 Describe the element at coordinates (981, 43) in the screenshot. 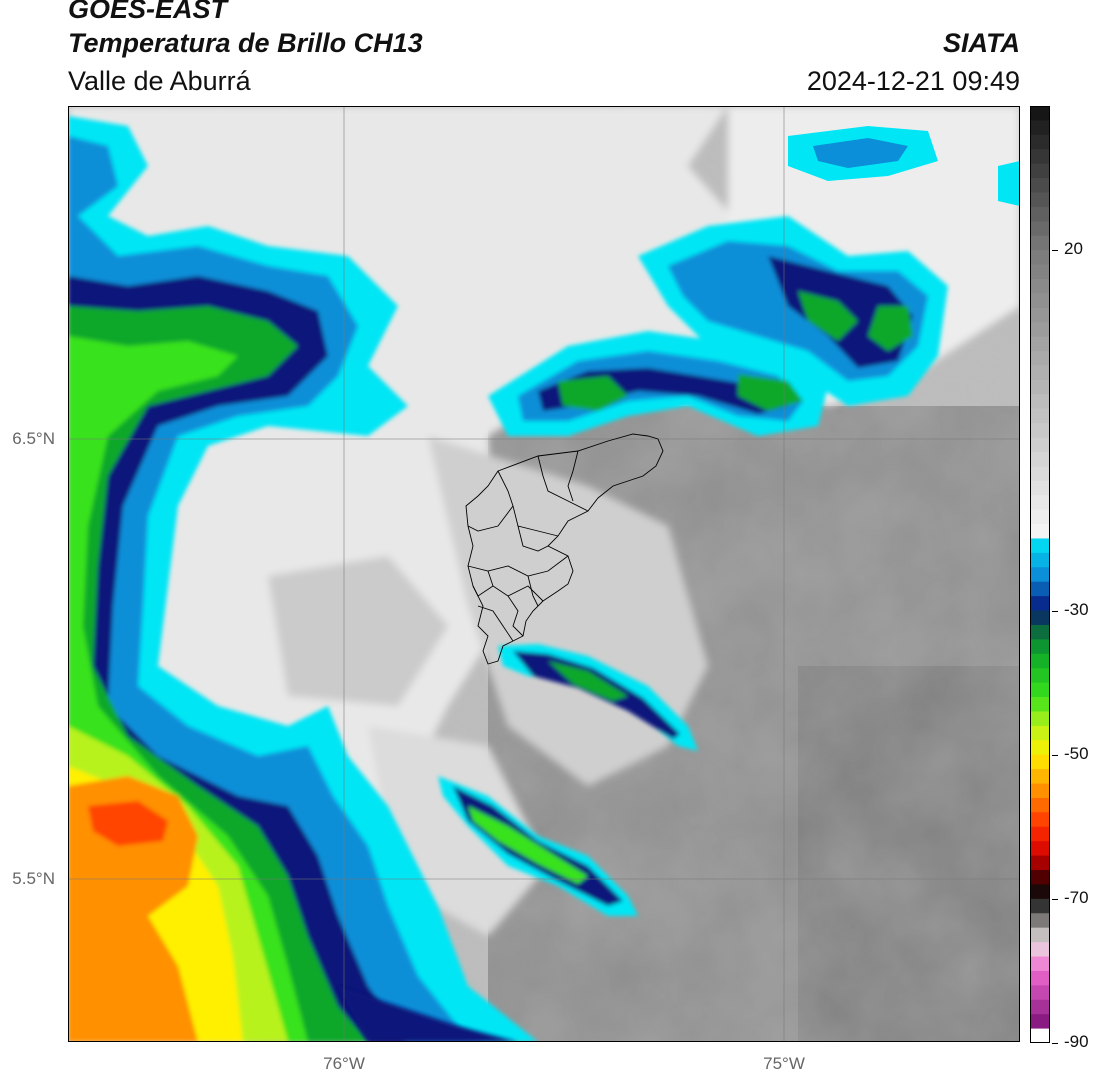

I see `brand-label: SIATA` at that location.